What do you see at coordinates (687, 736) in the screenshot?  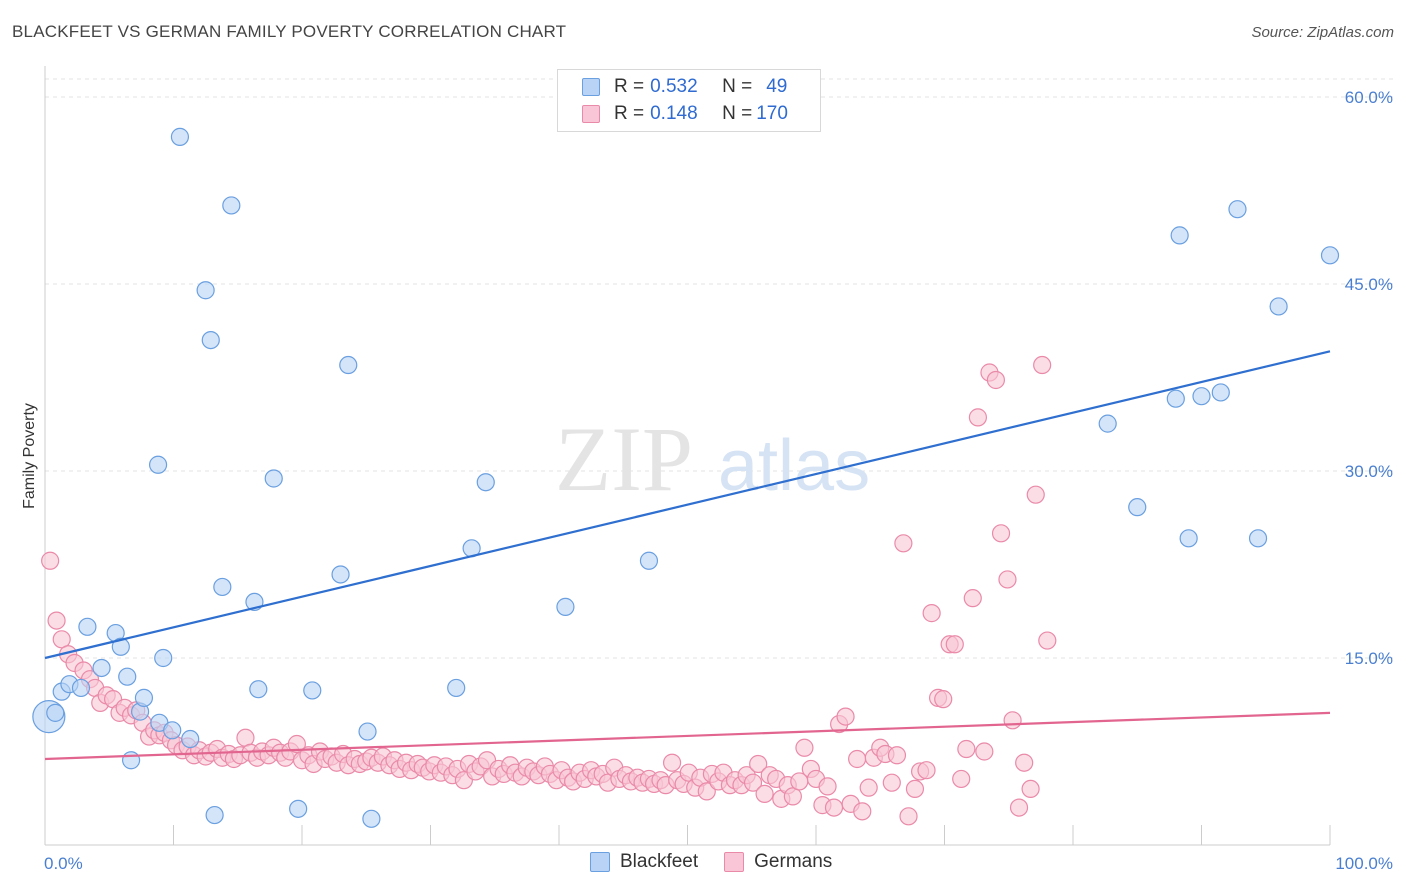 I see `germans-trend-line` at bounding box center [687, 736].